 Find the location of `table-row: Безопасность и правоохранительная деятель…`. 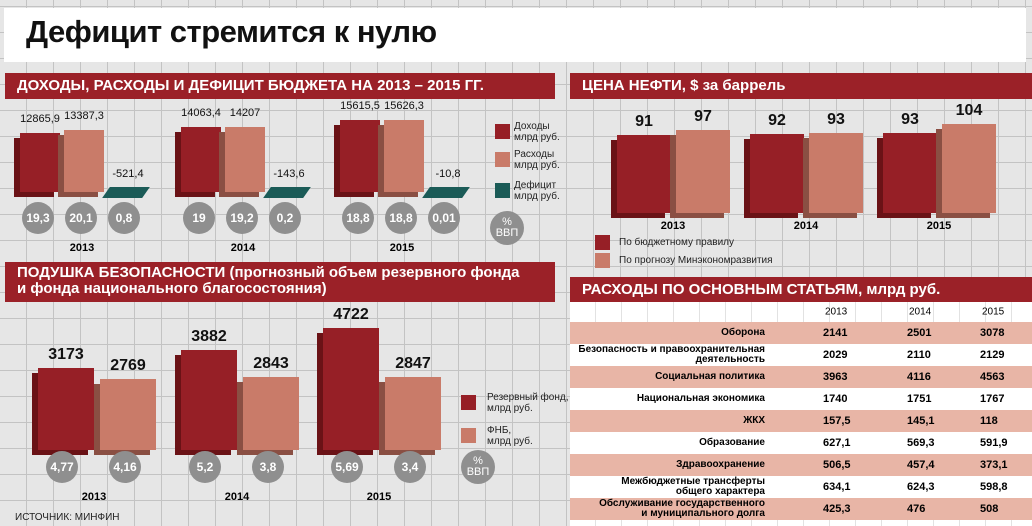

table-row: Безопасность и правоохранительная деятель… is located at coordinates (801, 355).